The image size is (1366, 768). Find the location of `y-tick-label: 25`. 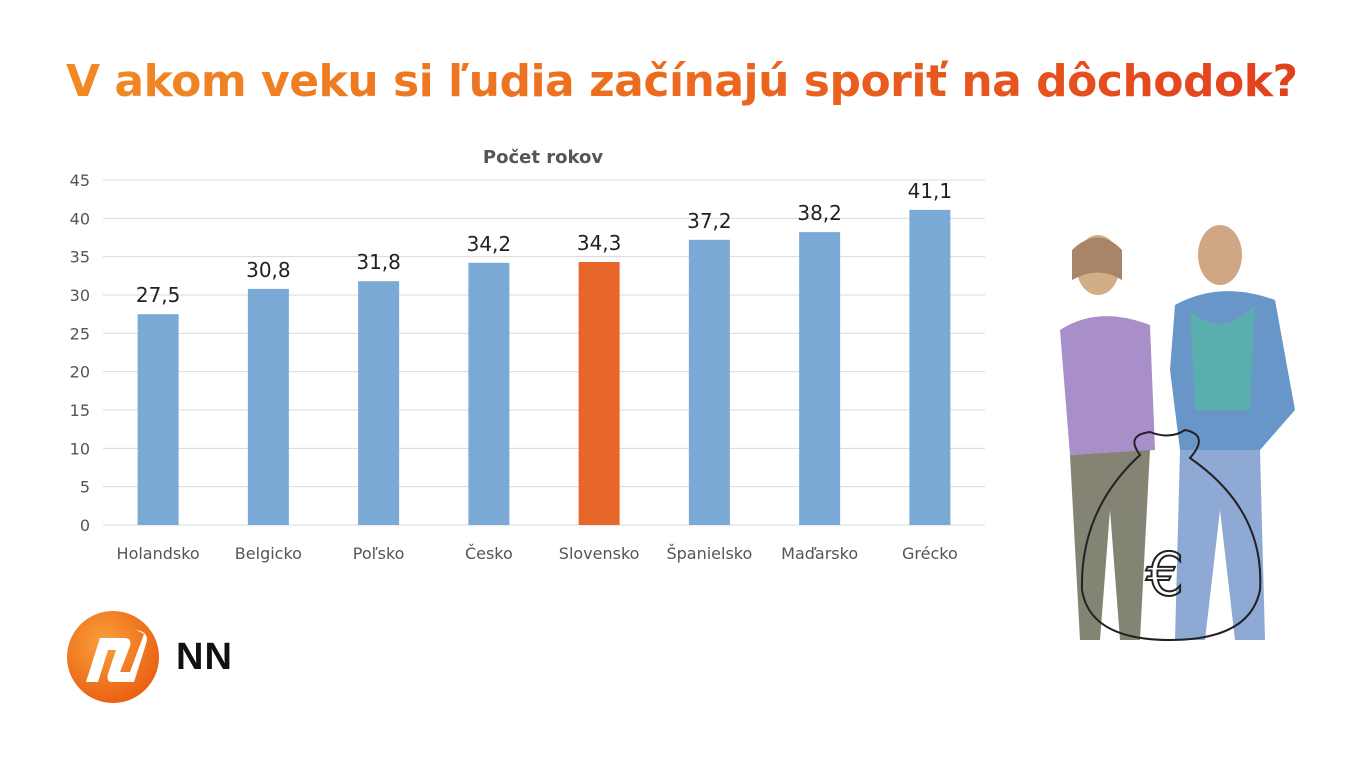

y-tick-label: 25 is located at coordinates (80, 333).